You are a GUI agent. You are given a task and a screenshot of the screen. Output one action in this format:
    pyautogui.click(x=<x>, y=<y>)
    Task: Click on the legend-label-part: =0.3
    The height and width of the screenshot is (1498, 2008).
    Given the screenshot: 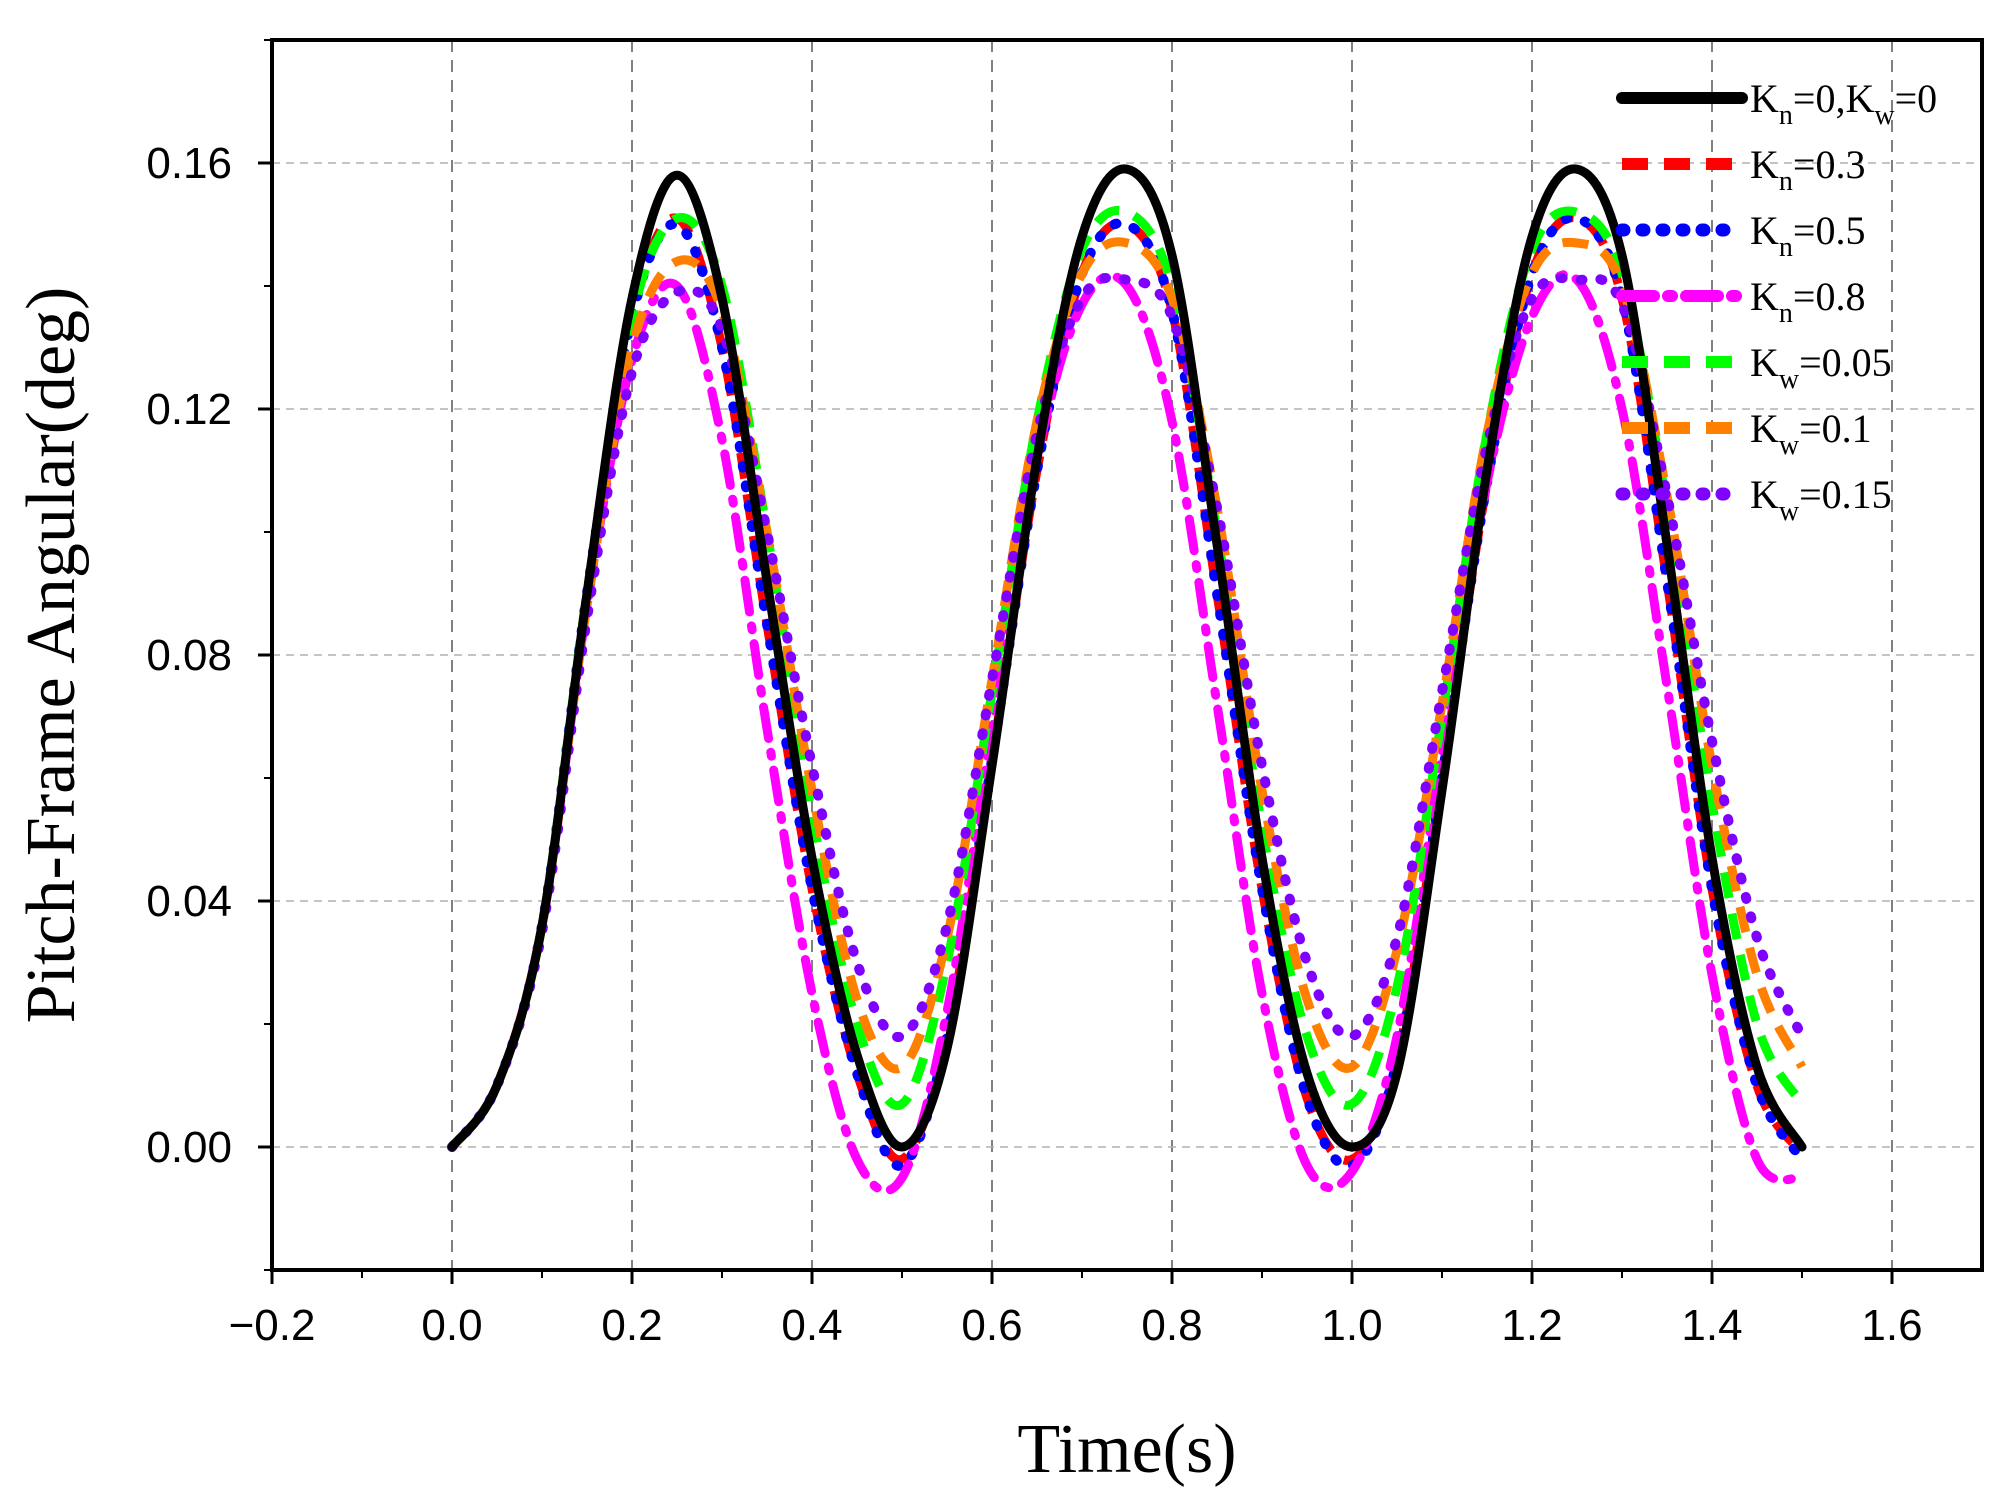 What is the action you would take?
    pyautogui.click(x=1829, y=164)
    